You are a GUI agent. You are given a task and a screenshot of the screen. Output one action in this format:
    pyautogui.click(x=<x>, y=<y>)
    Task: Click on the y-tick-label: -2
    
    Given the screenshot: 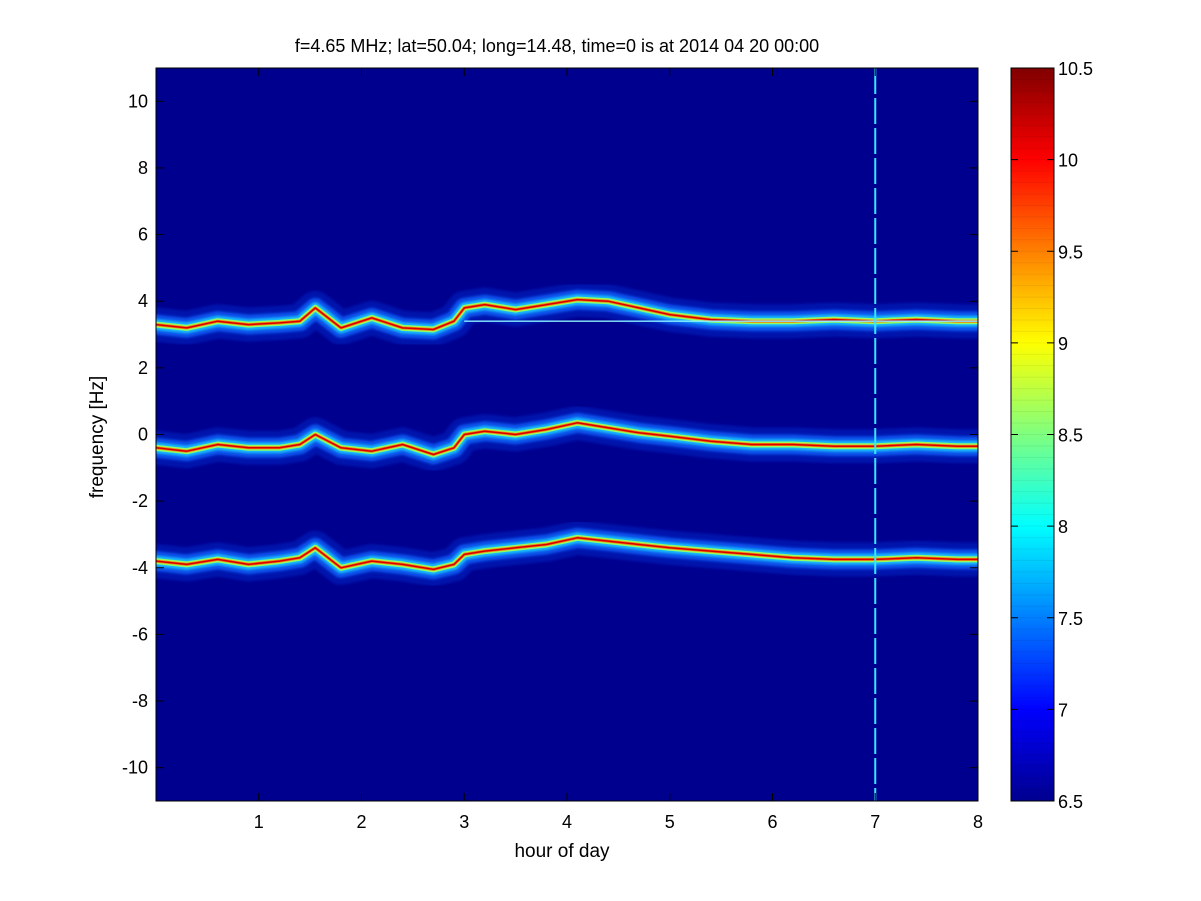 What is the action you would take?
    pyautogui.click(x=140, y=501)
    